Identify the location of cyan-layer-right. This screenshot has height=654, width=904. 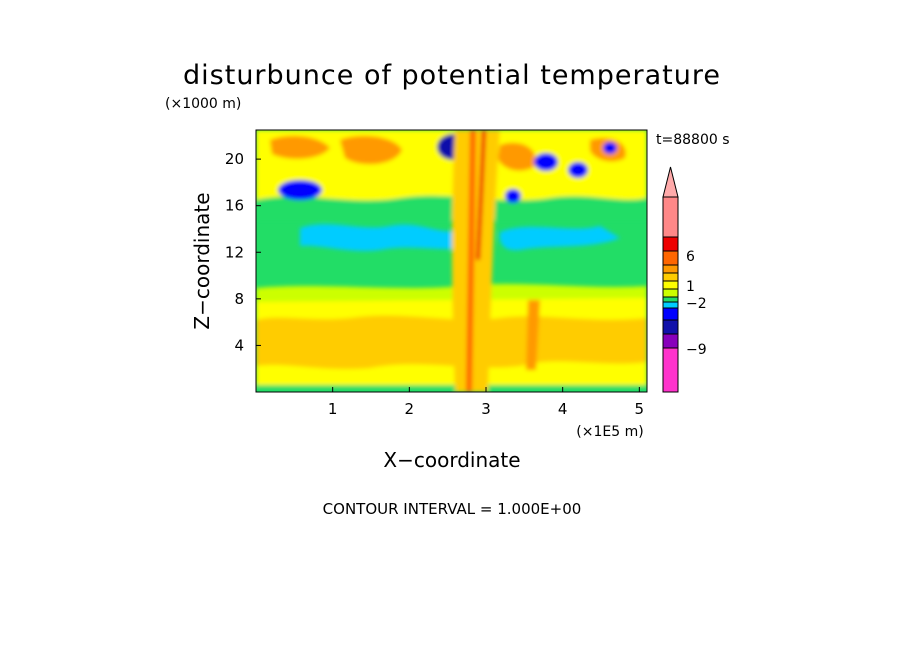
(559, 238).